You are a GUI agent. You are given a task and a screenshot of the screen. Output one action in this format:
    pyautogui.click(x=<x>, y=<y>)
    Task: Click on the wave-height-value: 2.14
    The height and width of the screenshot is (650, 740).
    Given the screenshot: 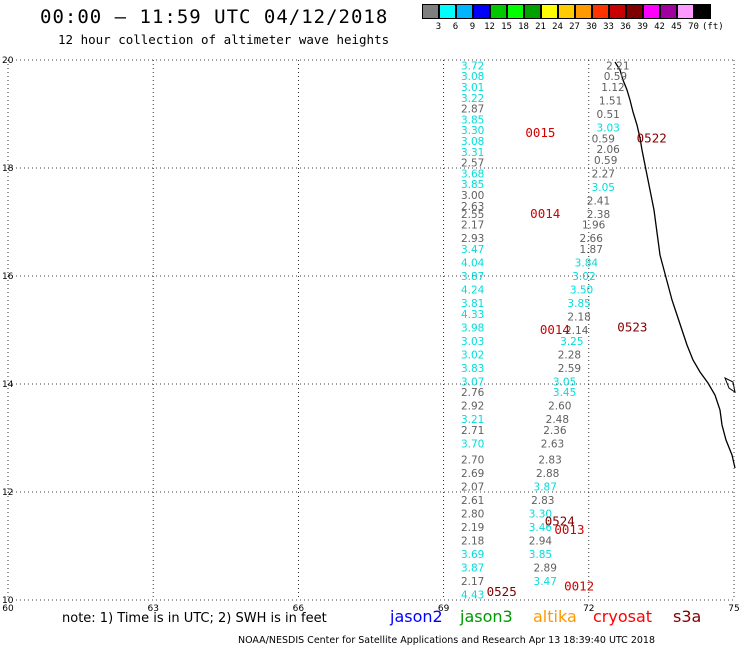 What is the action you would take?
    pyautogui.click(x=577, y=331)
    